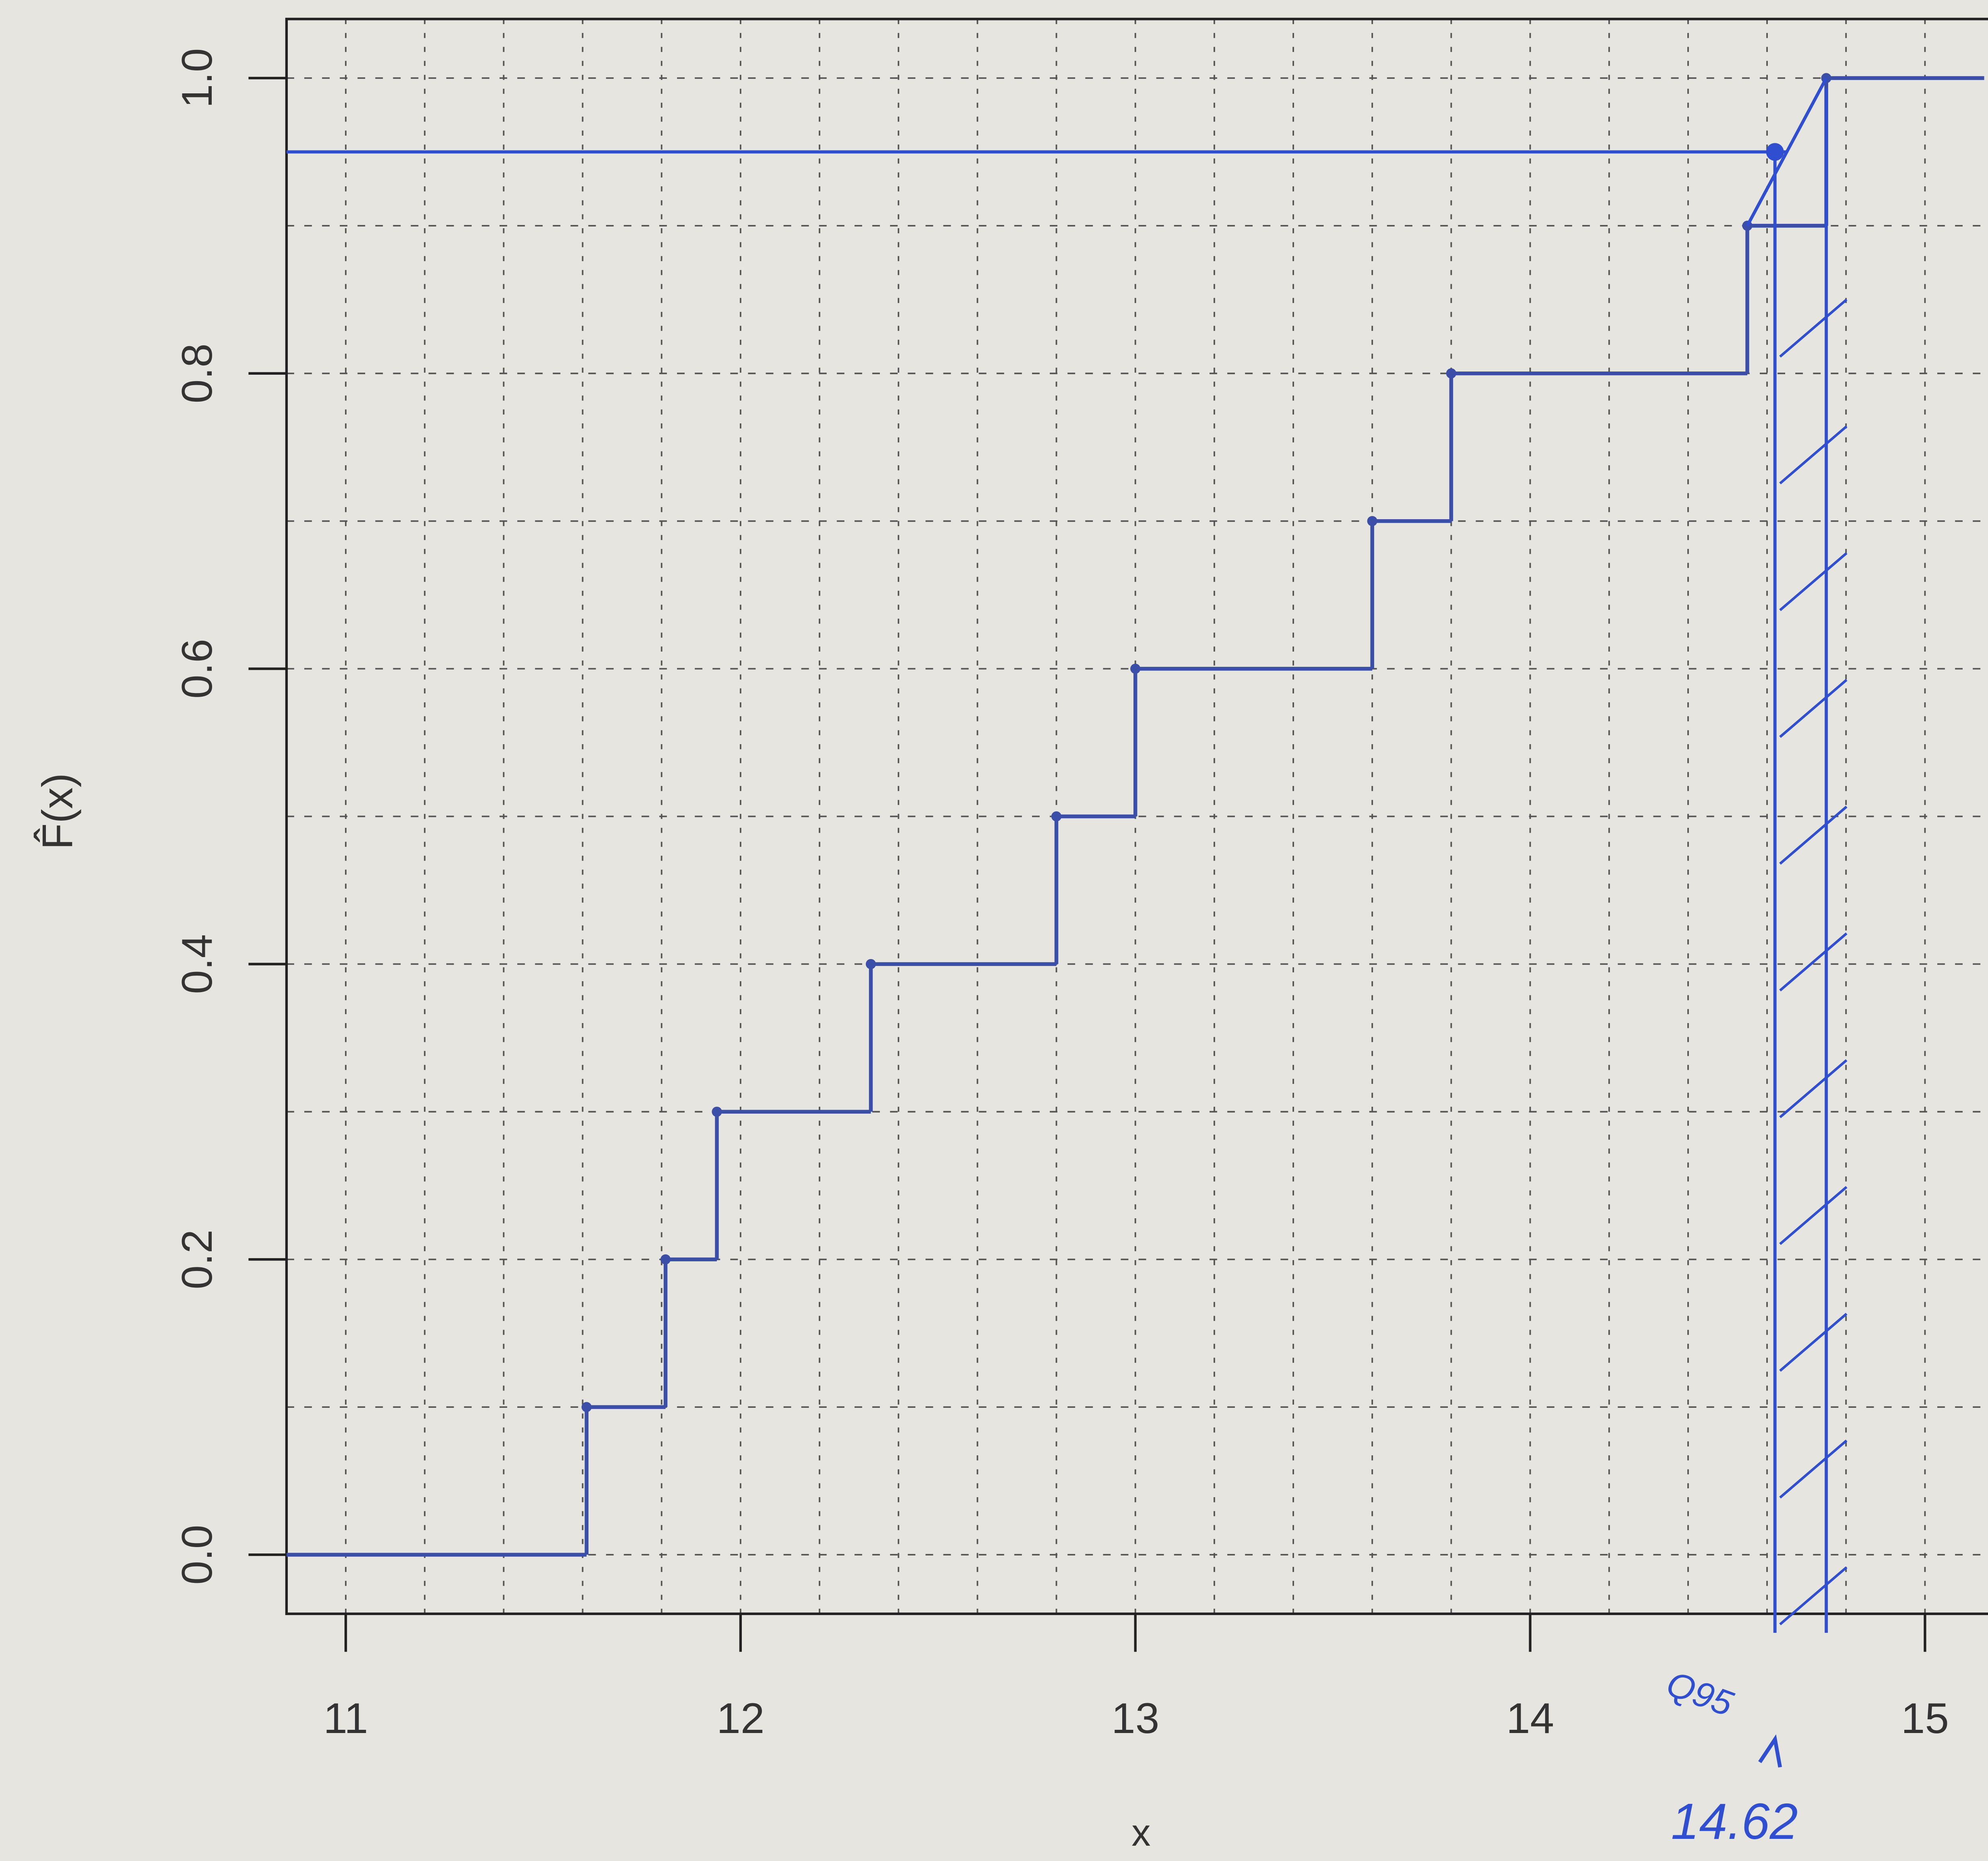 The height and width of the screenshot is (1861, 1988). What do you see at coordinates (740, 1718) in the screenshot?
I see `x-tick-label: 12` at bounding box center [740, 1718].